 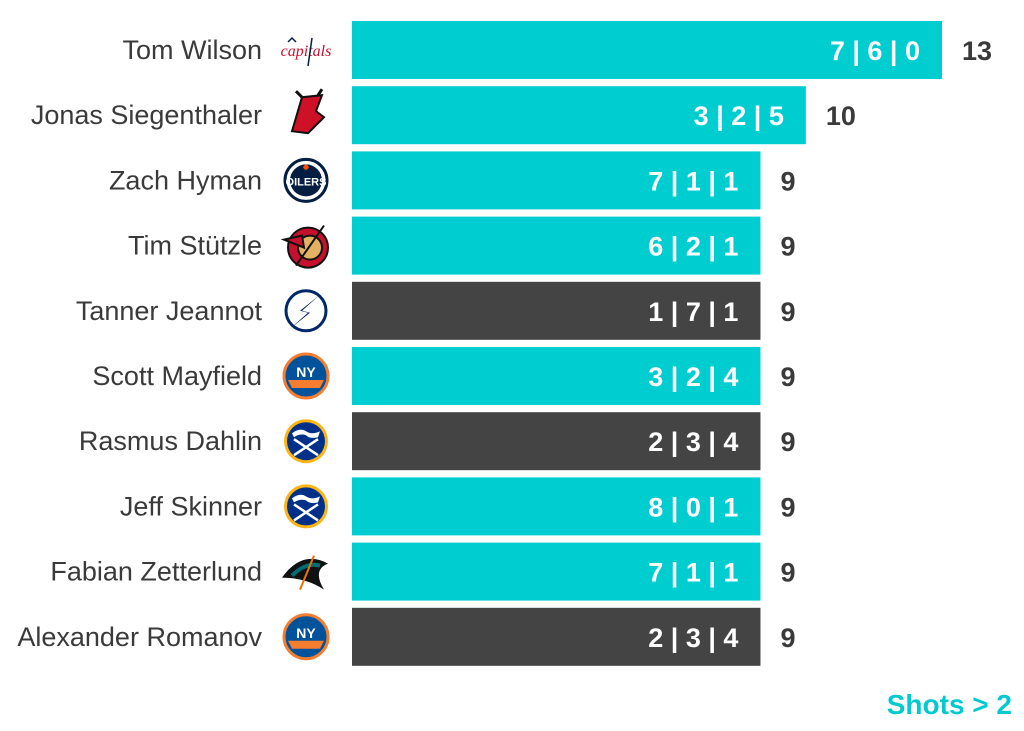 I want to click on capitals-logo: capitals, so click(x=306, y=51).